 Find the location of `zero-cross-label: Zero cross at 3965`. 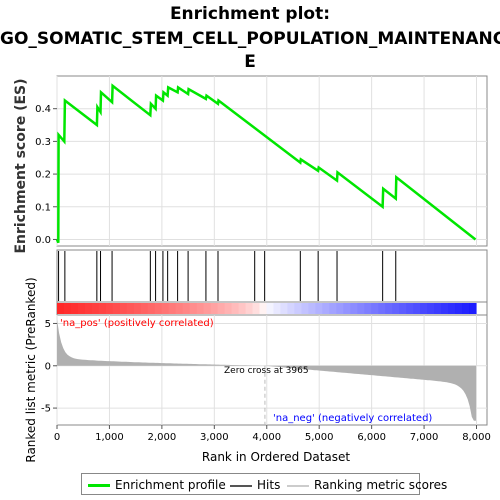

zero-cross-label: Zero cross at 3965 is located at coordinates (266, 371).